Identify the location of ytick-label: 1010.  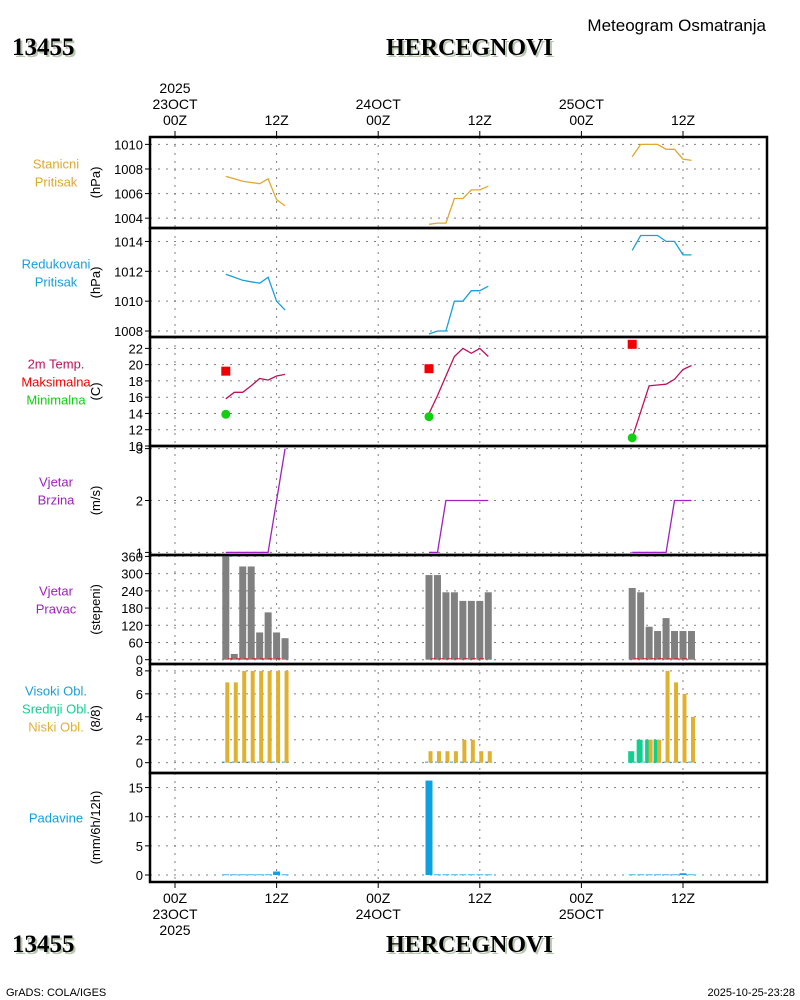
(128, 144).